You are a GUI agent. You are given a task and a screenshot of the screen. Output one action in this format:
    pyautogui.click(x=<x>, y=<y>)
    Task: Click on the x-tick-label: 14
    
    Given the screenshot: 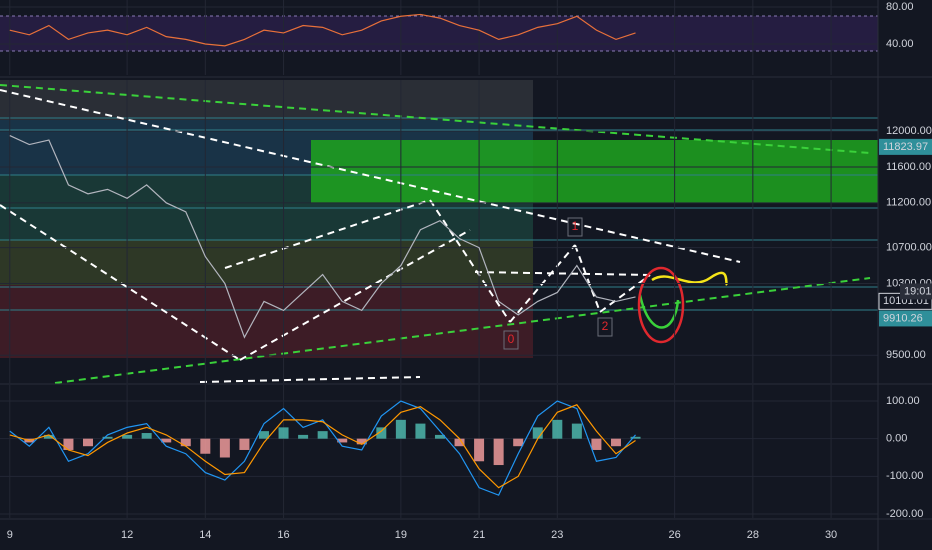 What is the action you would take?
    pyautogui.click(x=205, y=535)
    